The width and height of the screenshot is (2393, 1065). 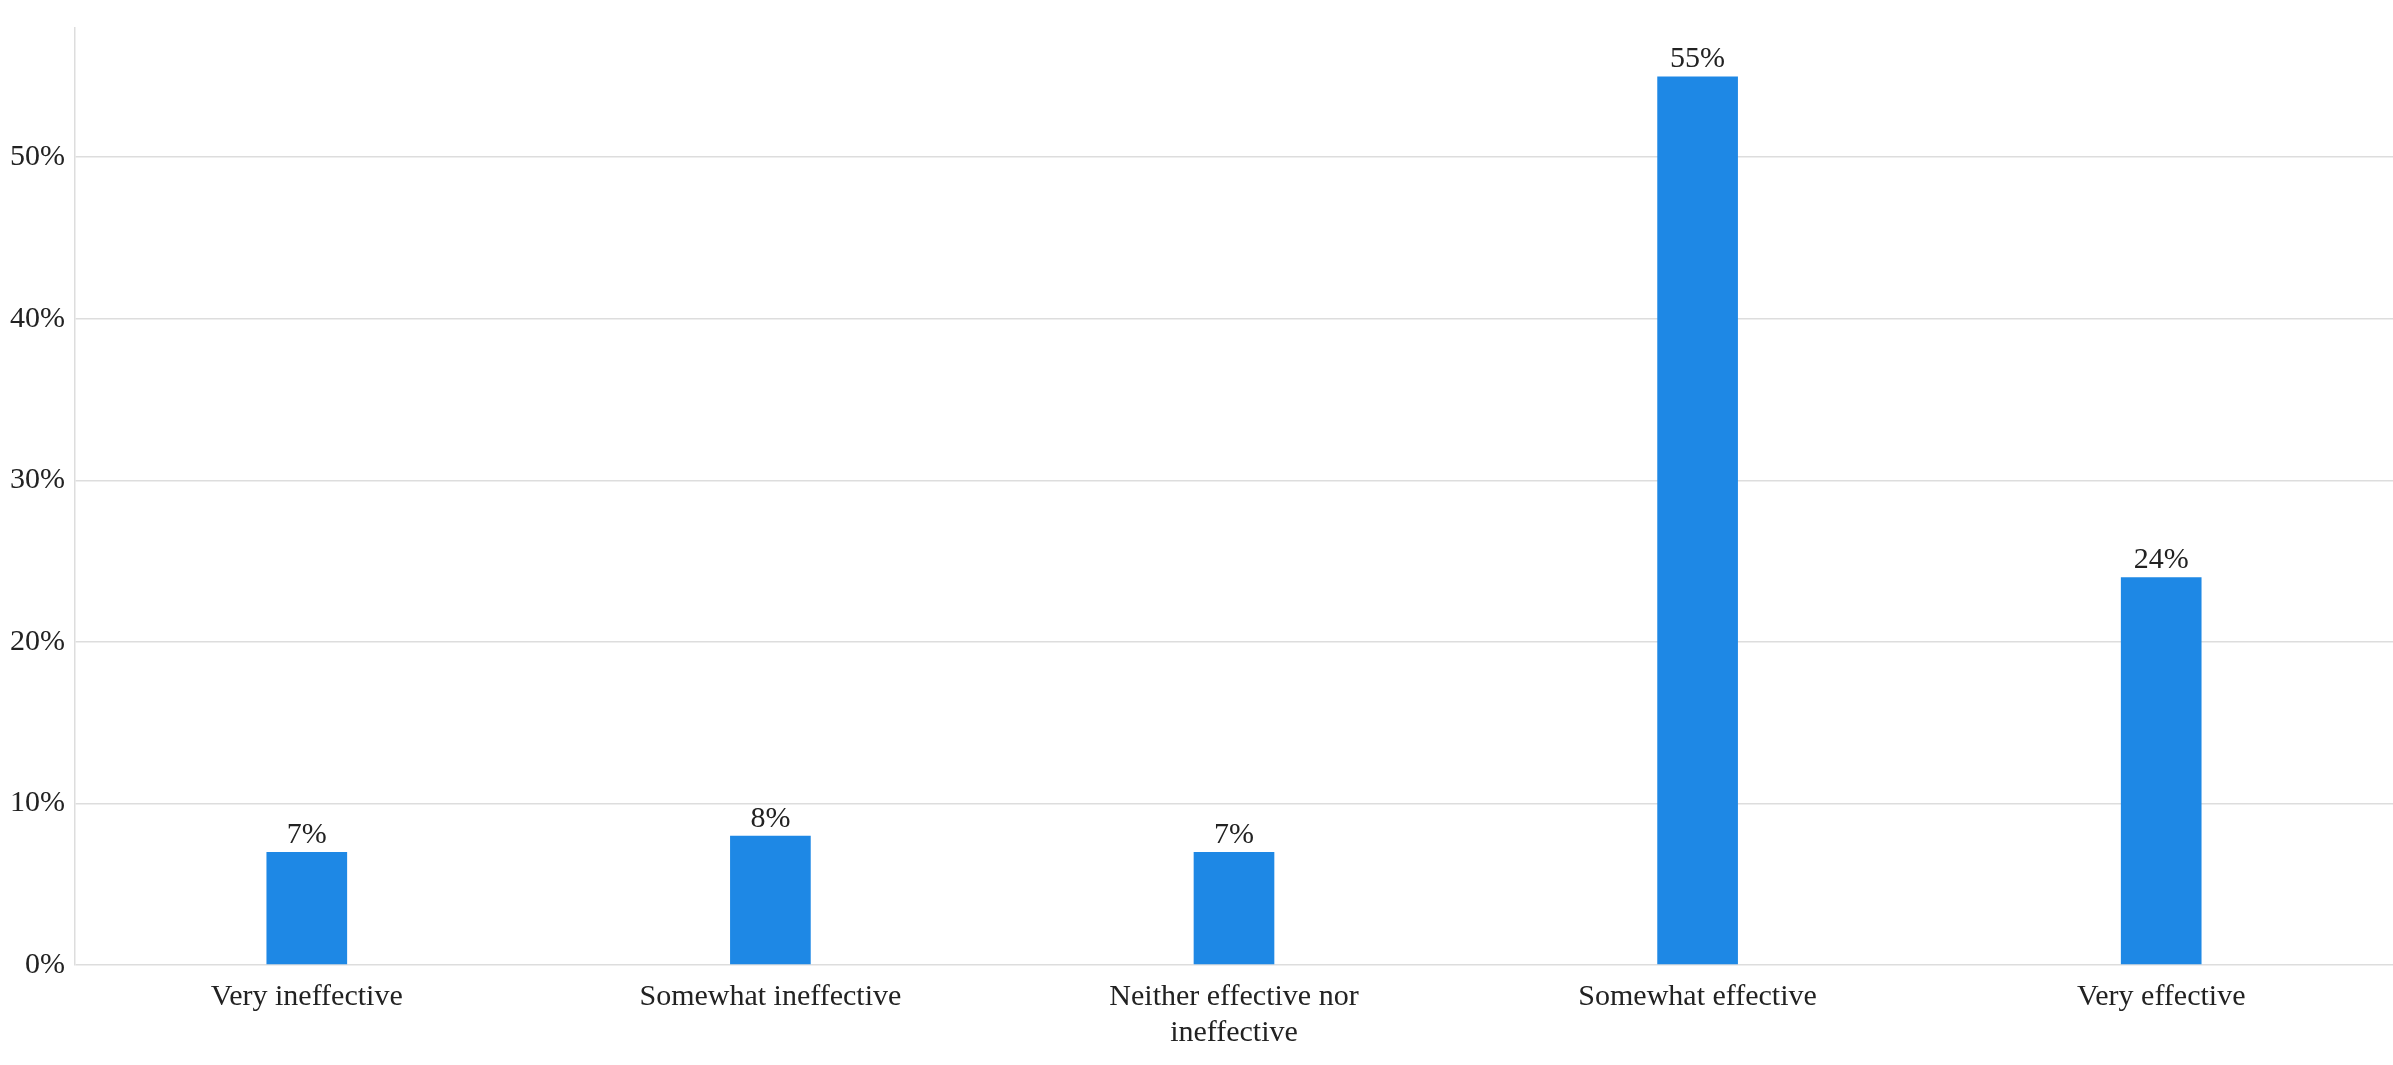 What do you see at coordinates (770, 816) in the screenshot?
I see `data-label: 8%` at bounding box center [770, 816].